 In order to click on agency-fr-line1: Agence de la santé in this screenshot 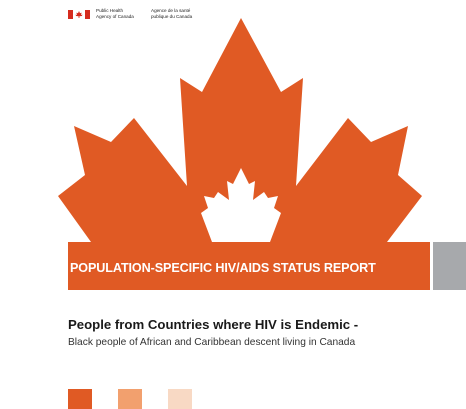, I will do `click(171, 10)`.